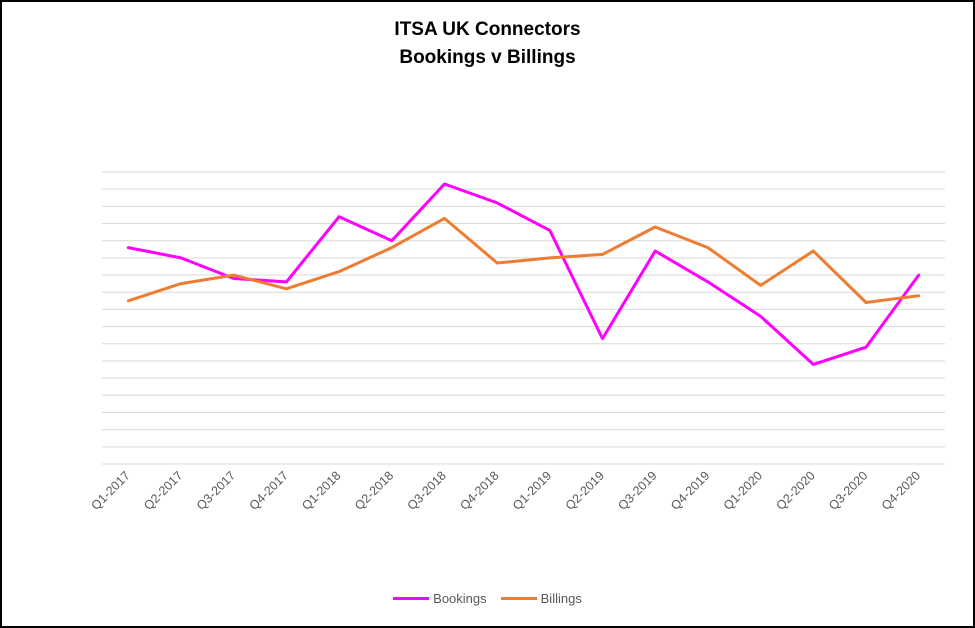 This screenshot has width=975, height=628. Describe the element at coordinates (479, 491) in the screenshot. I see `x-tick-label: Q4-2018` at that location.